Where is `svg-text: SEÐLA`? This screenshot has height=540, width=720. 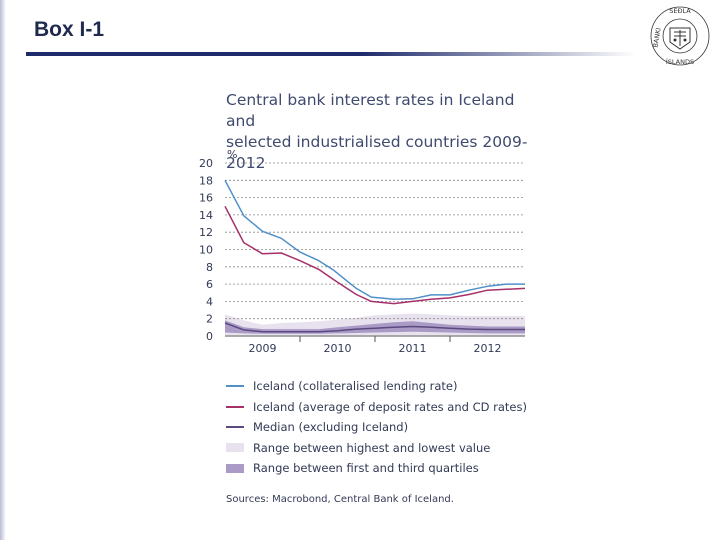
svg-text: SEÐLA is located at coordinates (680, 11).